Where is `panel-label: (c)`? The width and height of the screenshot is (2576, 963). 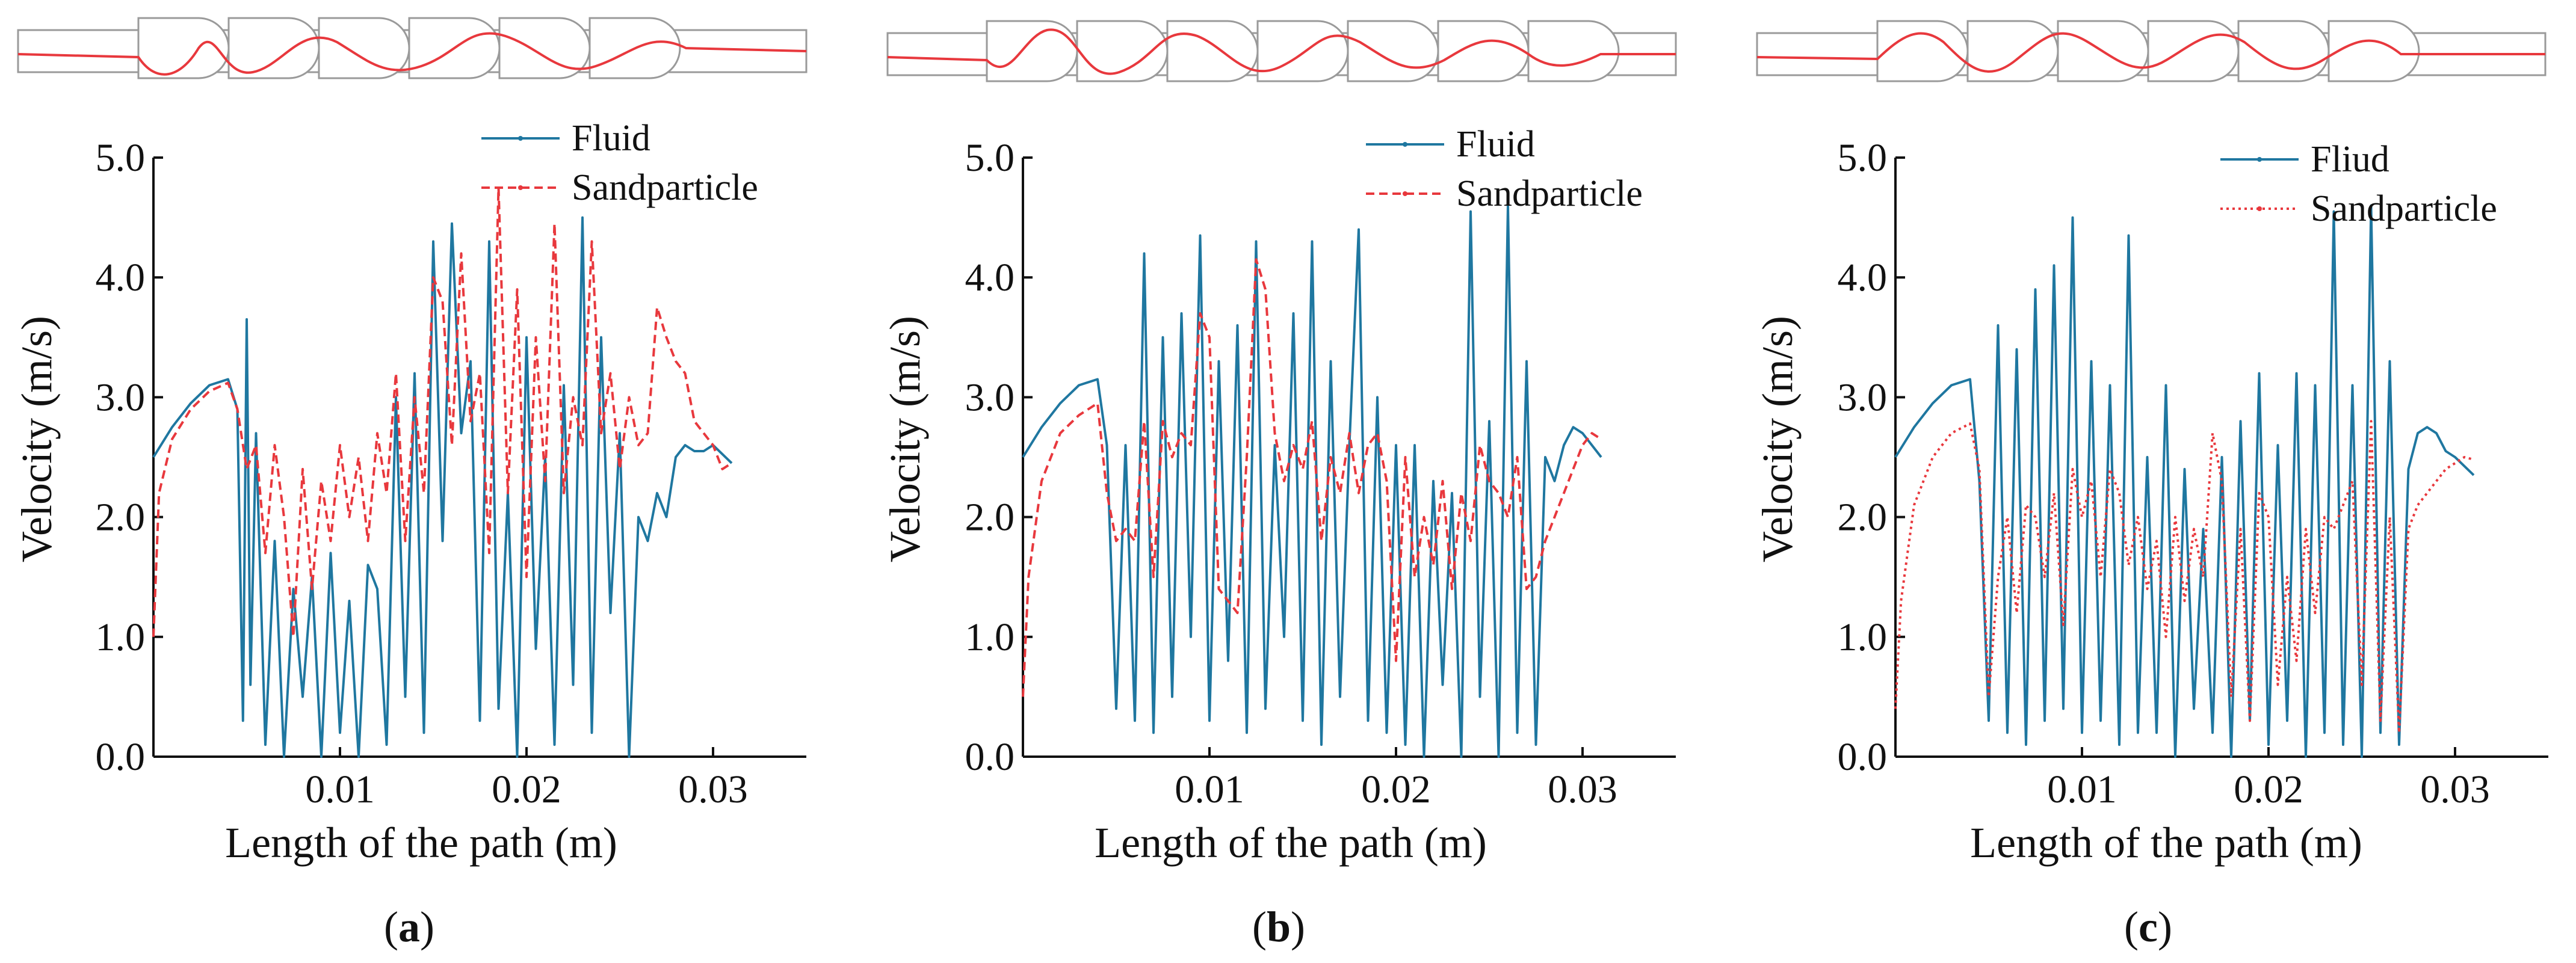
panel-label: (c) is located at coordinates (2148, 927).